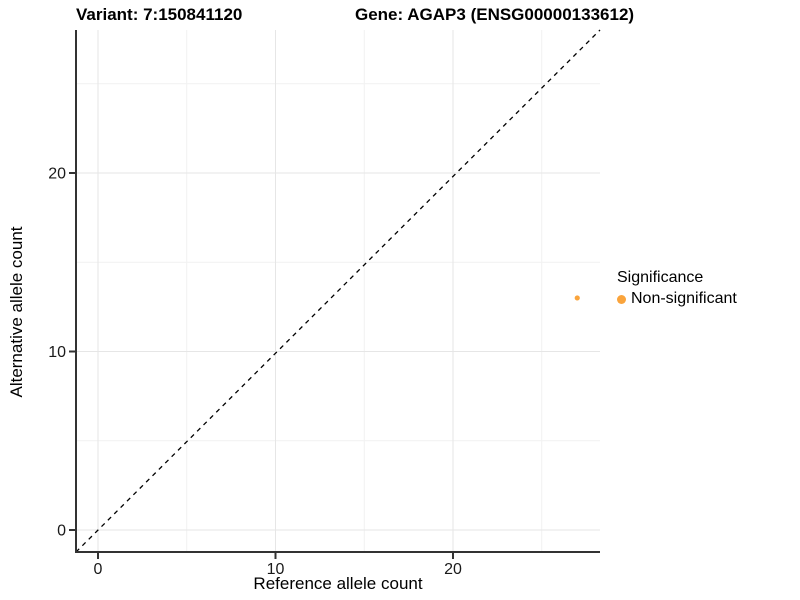 Image resolution: width=800 pixels, height=600 pixels. Describe the element at coordinates (276, 569) in the screenshot. I see `x-tick-label: 10` at that location.